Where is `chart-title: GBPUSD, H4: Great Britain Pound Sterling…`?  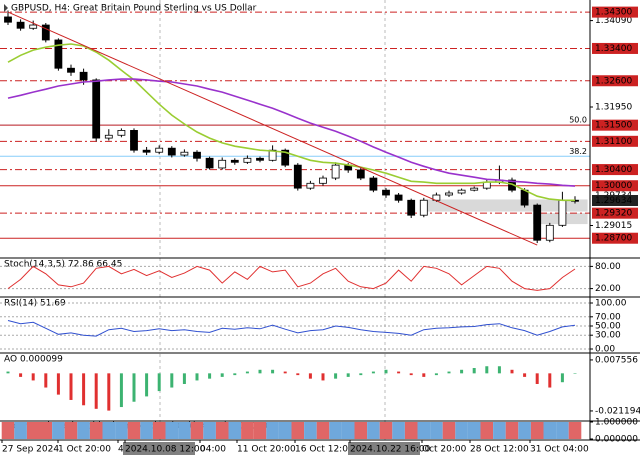 chart-title: GBPUSD, H4: Great Britain Pound Sterling… is located at coordinates (134, 9).